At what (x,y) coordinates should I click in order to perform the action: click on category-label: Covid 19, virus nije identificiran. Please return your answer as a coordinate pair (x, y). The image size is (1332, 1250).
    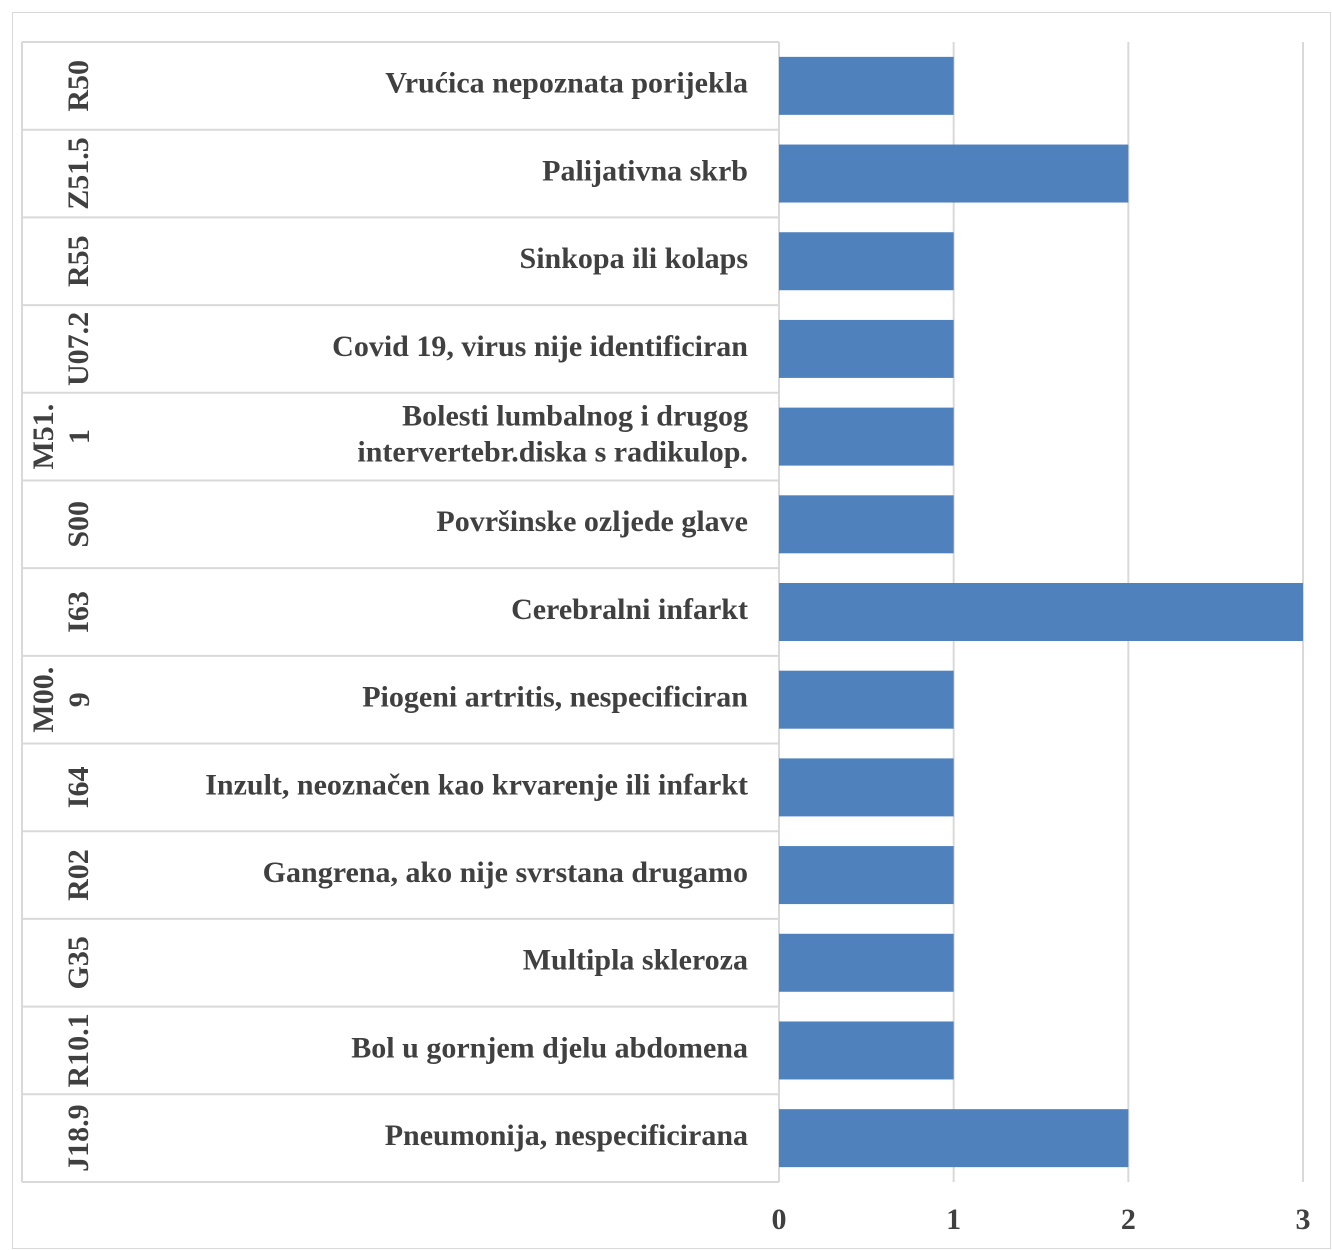
    Looking at the image, I should click on (540, 346).